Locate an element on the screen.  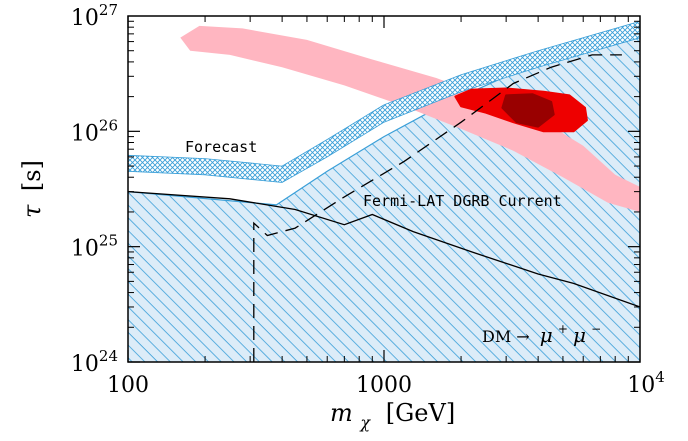
y-tick-label: 1027 is located at coordinates (94, 16).